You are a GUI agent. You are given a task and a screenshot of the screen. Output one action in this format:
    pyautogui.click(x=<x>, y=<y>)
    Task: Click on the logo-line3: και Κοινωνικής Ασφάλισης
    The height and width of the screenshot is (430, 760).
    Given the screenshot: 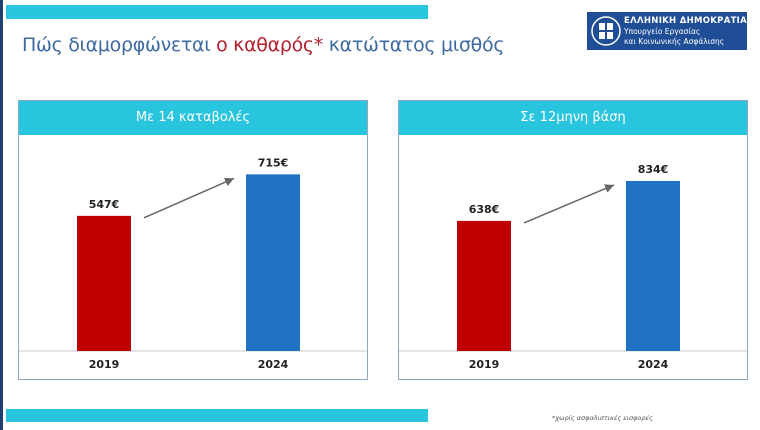 What is the action you would take?
    pyautogui.click(x=674, y=41)
    